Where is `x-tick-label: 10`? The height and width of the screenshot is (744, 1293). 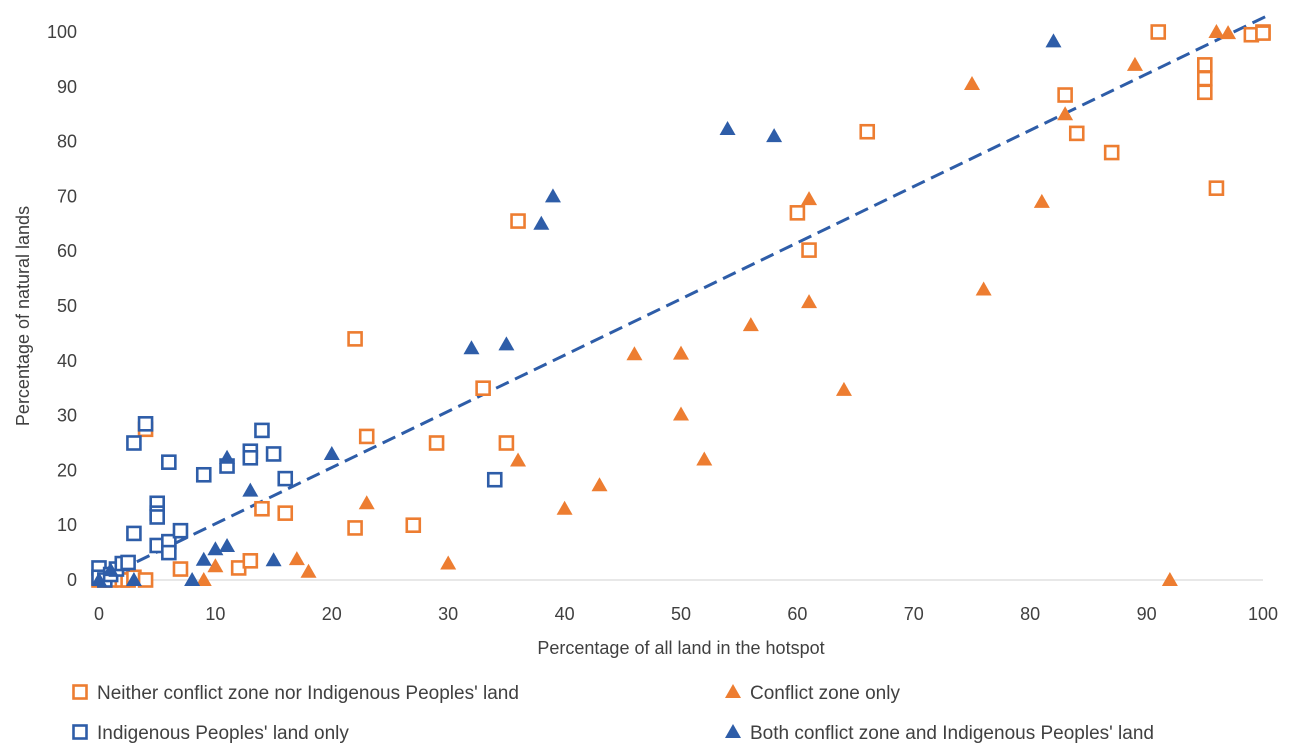 x-tick-label: 10 is located at coordinates (215, 614).